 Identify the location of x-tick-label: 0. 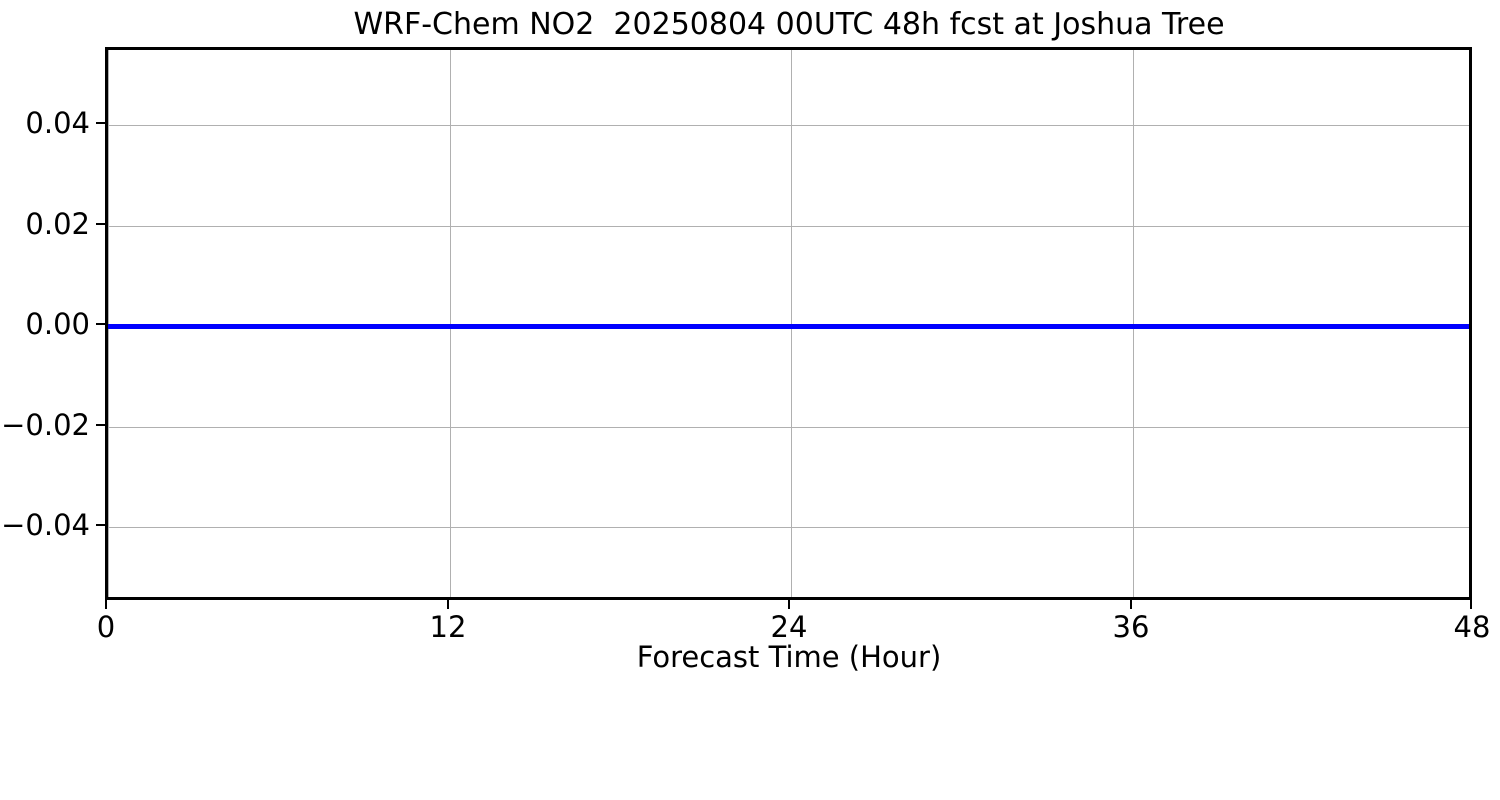
(106, 627).